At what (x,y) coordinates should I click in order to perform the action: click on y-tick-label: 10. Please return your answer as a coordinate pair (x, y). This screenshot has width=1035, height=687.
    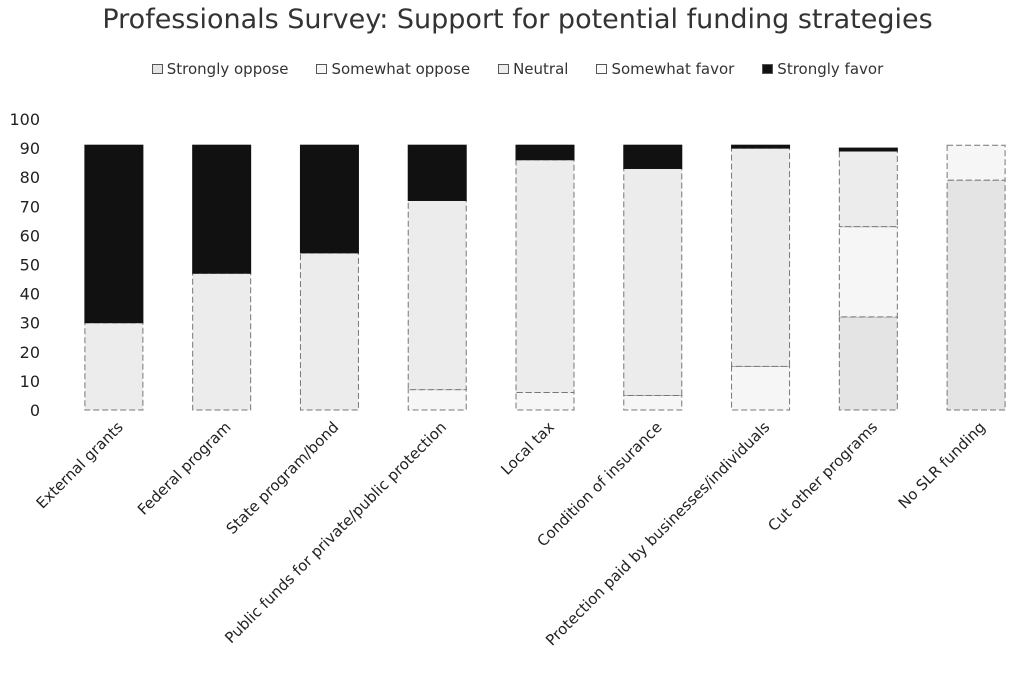
    Looking at the image, I should click on (30, 381).